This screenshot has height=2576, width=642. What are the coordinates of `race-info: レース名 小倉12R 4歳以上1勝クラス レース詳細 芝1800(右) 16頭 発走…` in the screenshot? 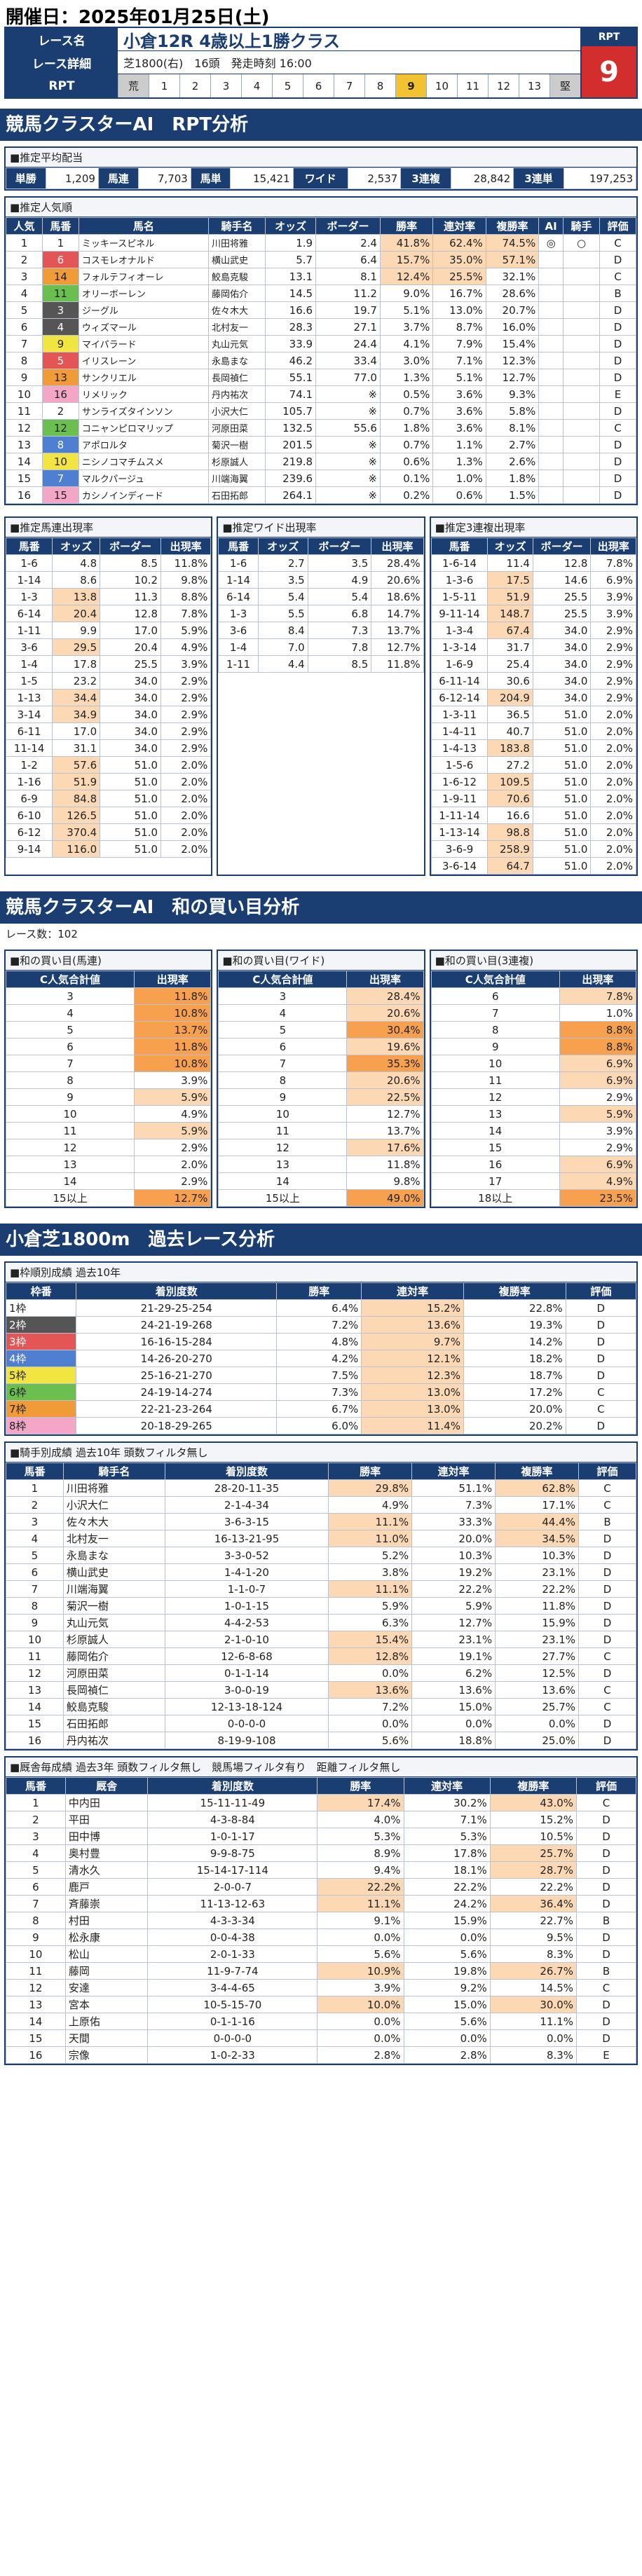 It's located at (321, 63).